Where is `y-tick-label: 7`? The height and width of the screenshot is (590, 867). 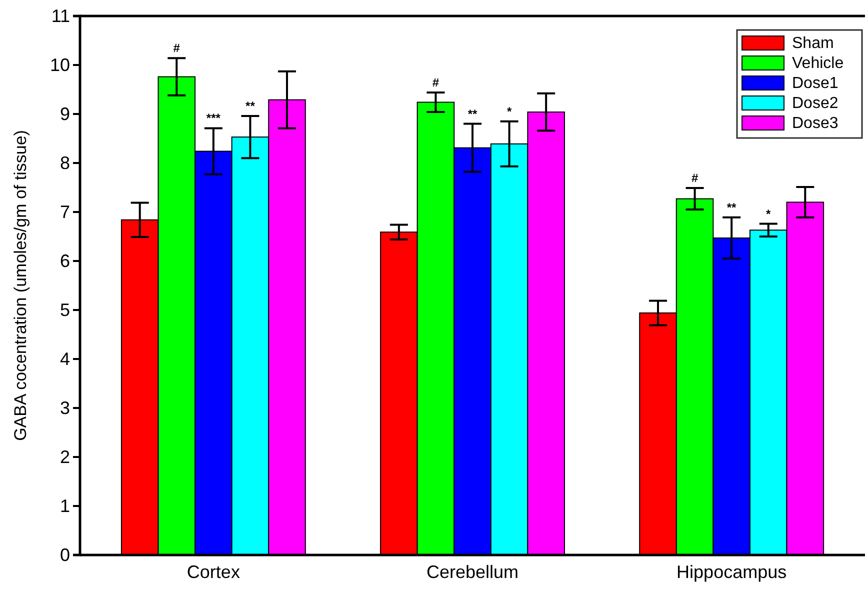 y-tick-label: 7 is located at coordinates (65, 212).